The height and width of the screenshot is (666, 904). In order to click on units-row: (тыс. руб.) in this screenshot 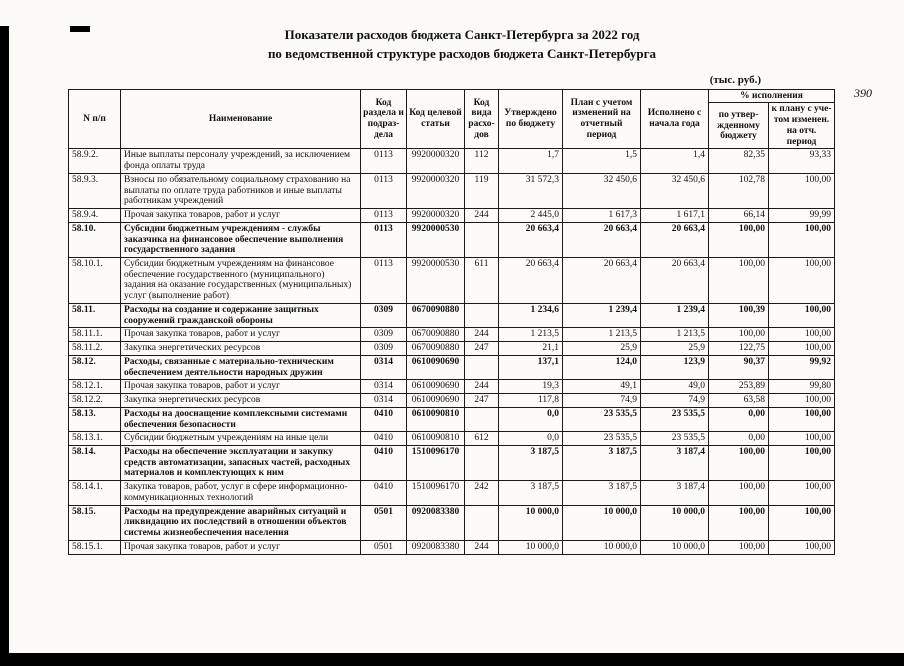, I will do `click(462, 79)`.